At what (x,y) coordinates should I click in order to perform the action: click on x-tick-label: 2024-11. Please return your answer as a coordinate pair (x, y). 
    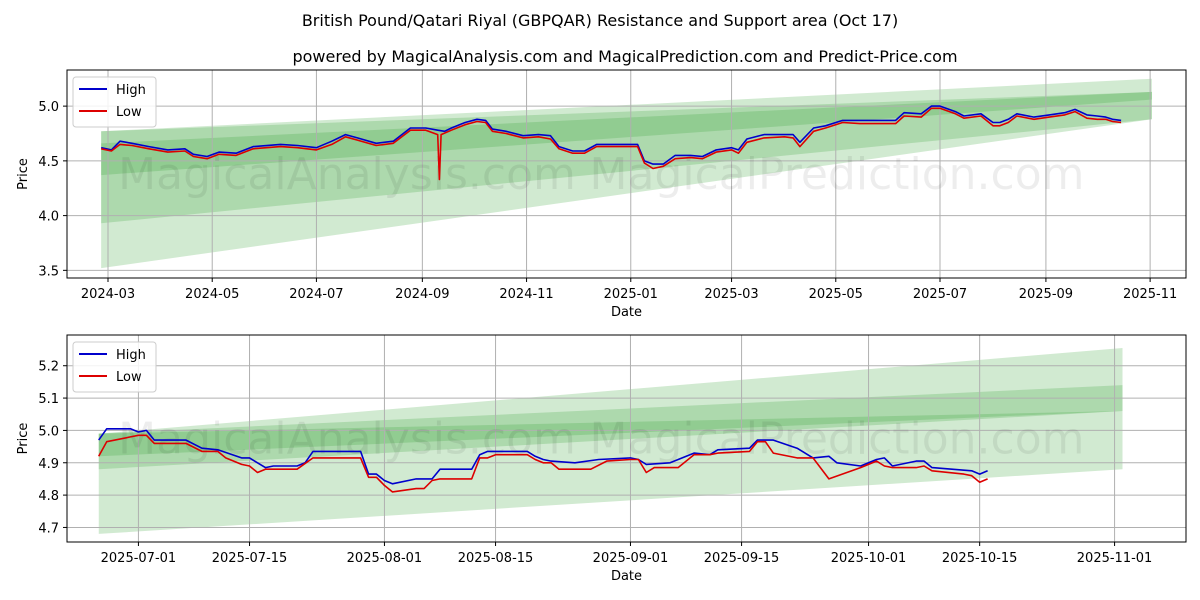
    Looking at the image, I should click on (526, 294).